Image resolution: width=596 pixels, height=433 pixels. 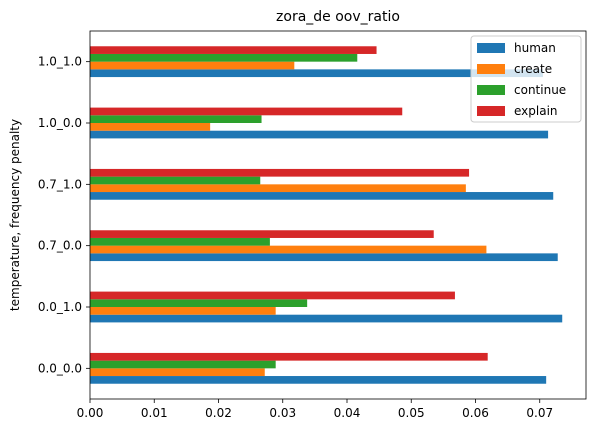 What do you see at coordinates (535, 48) in the screenshot?
I see `legend-label-human: human` at bounding box center [535, 48].